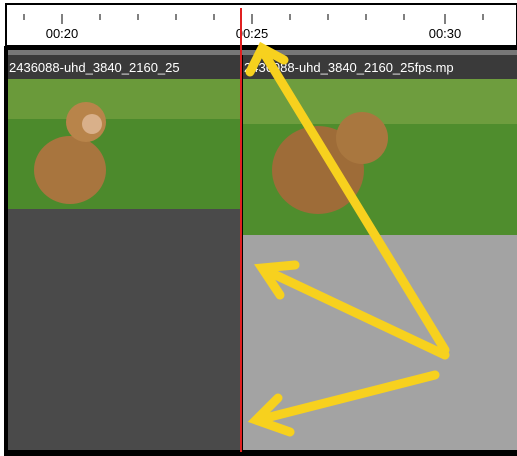  What do you see at coordinates (92, 124) in the screenshot?
I see `monkey-face` at bounding box center [92, 124].